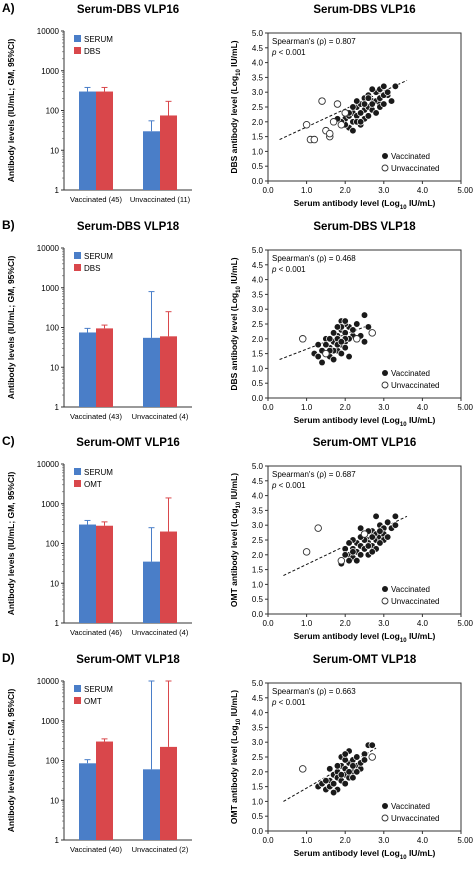  What do you see at coordinates (365, 443) in the screenshot?
I see `scatter-title: Serum-OMT VLP16` at bounding box center [365, 443].